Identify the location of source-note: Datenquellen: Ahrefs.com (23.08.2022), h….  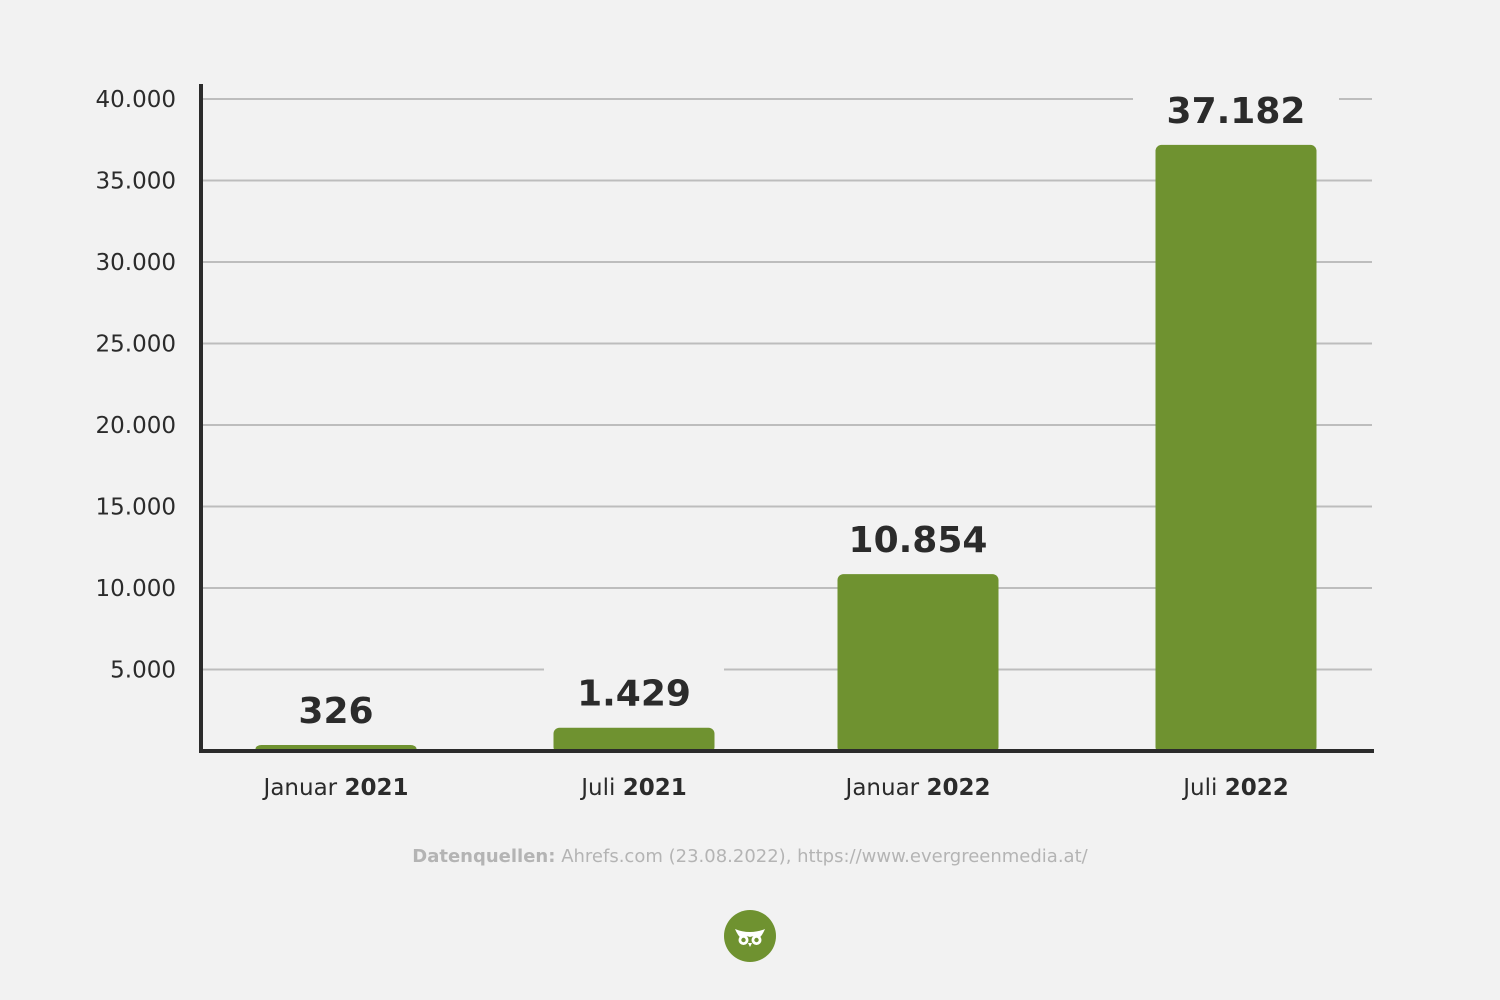
(750, 856).